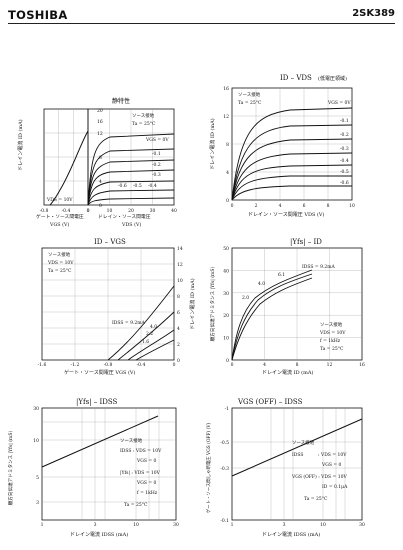  I want to click on svg-text: -0.1, so click(224, 521).